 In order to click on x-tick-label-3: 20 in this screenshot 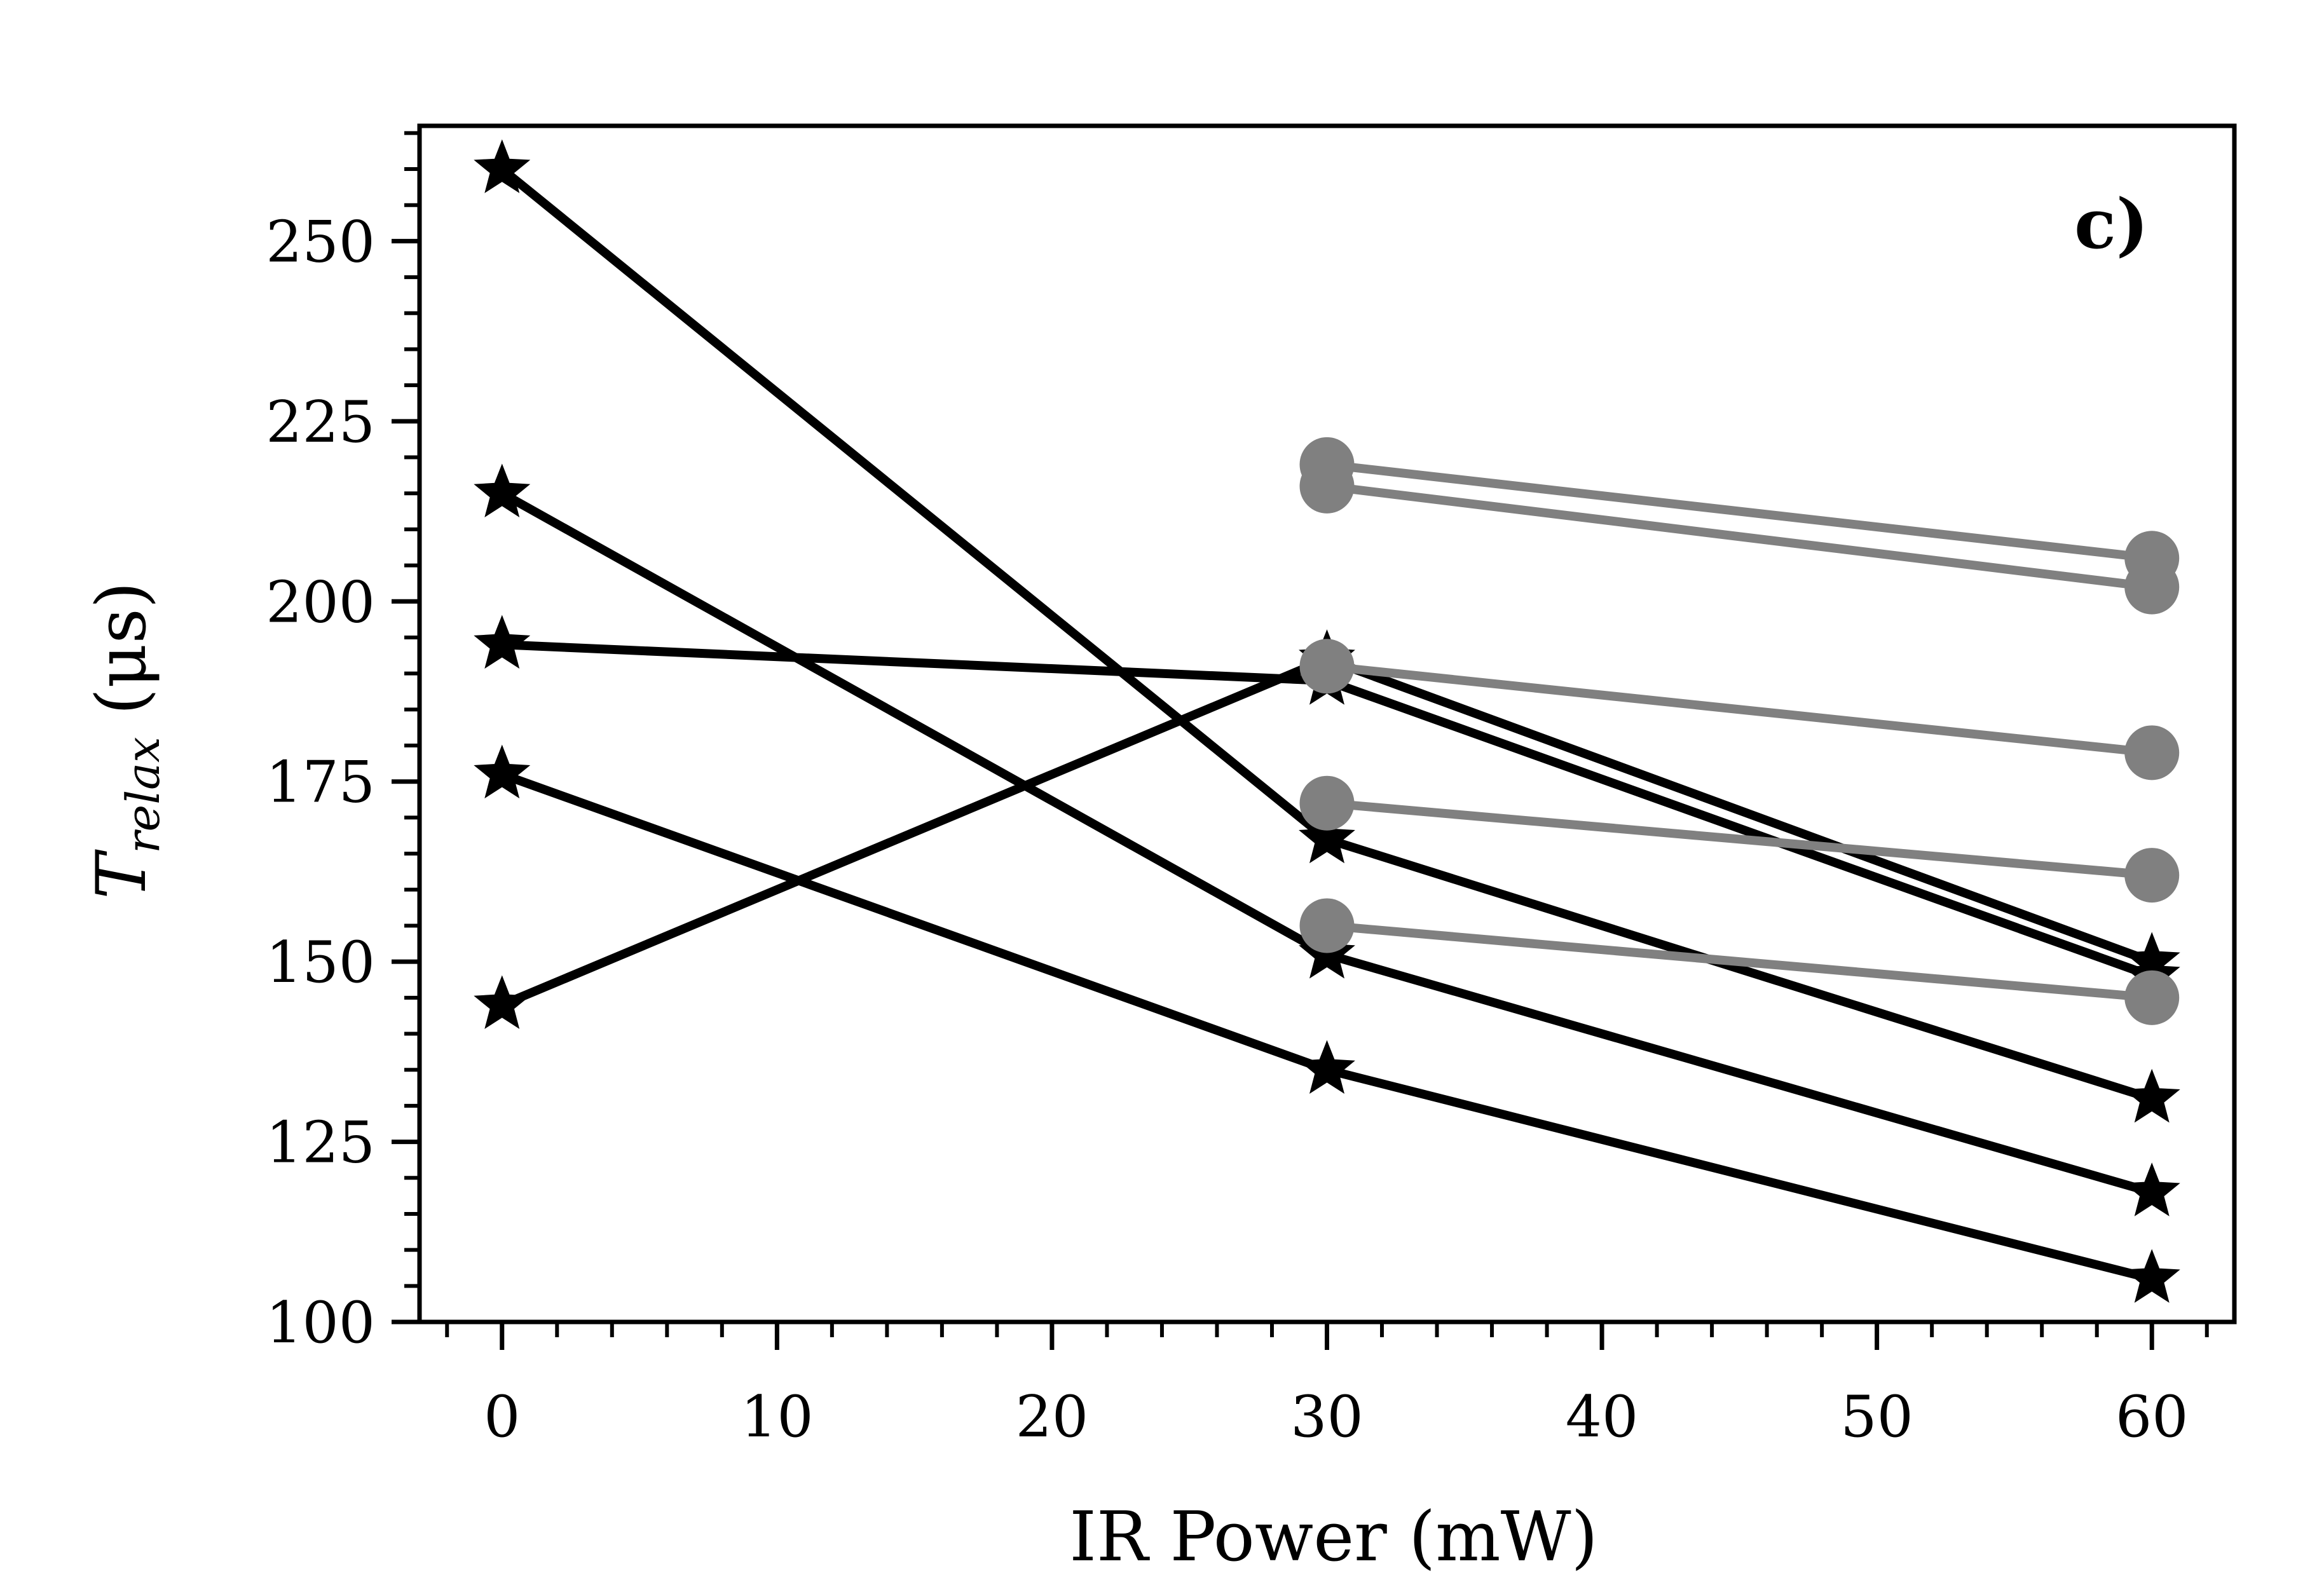, I will do `click(1052, 1417)`.